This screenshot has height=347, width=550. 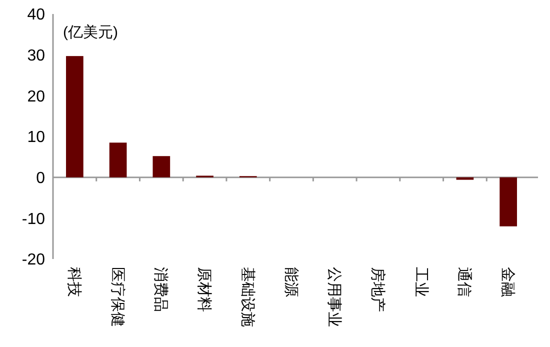 I want to click on x-tick-label: 通信, so click(x=464, y=282).